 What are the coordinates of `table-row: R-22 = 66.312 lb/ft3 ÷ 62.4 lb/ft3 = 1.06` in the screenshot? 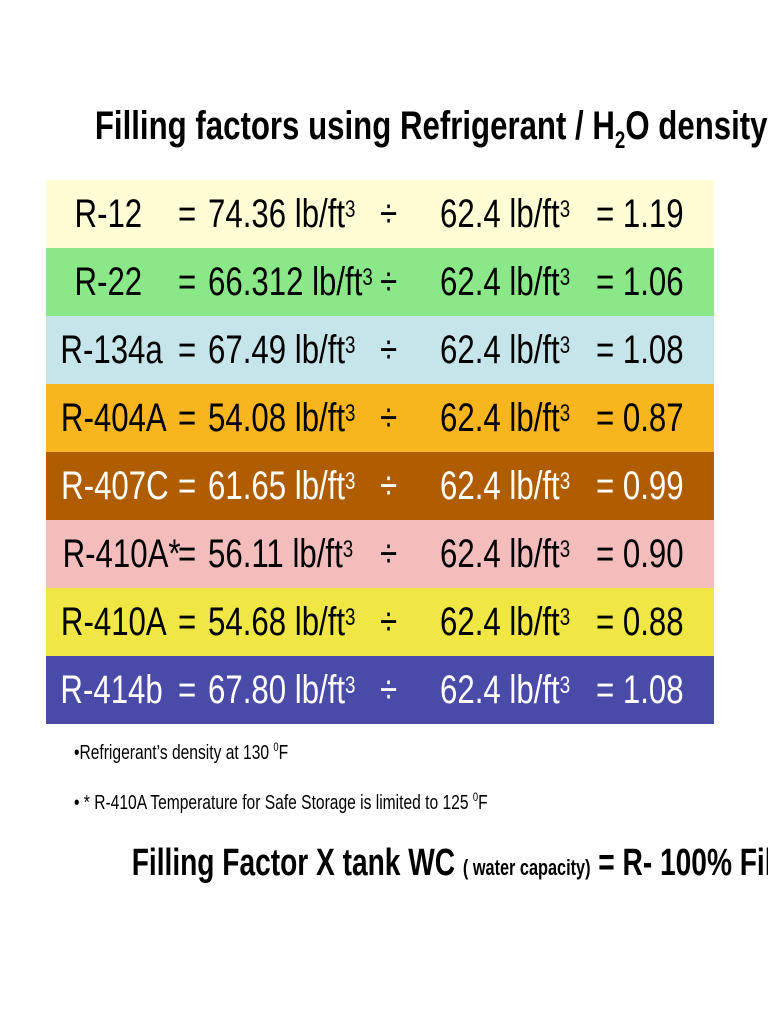 It's located at (380, 282).